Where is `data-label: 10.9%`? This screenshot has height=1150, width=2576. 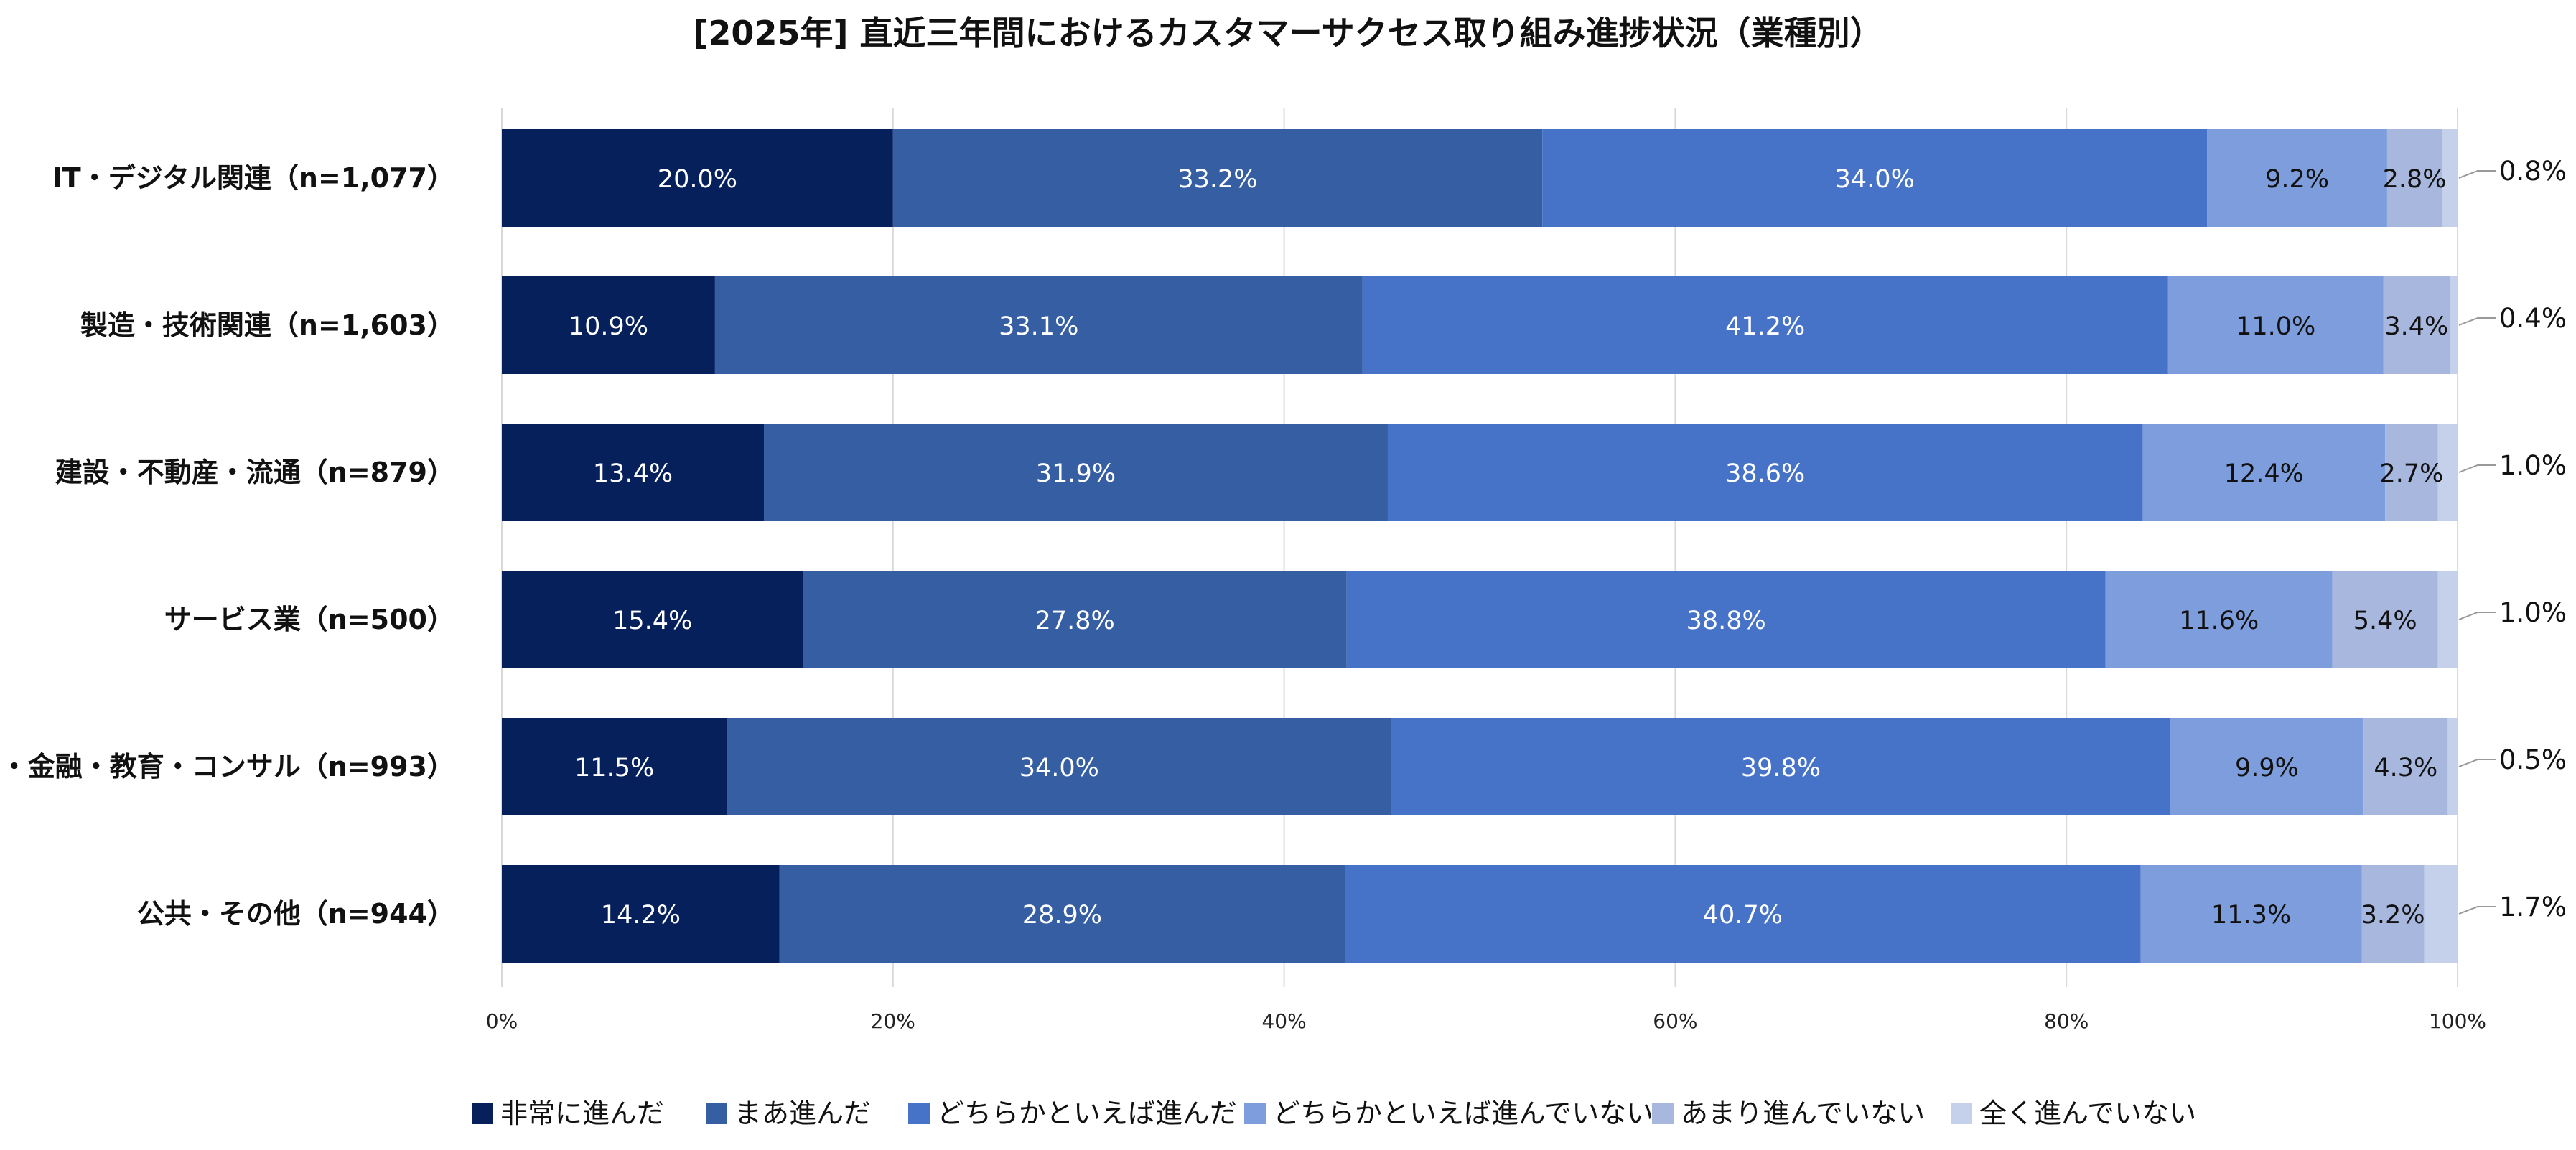
data-label: 10.9% is located at coordinates (608, 326).